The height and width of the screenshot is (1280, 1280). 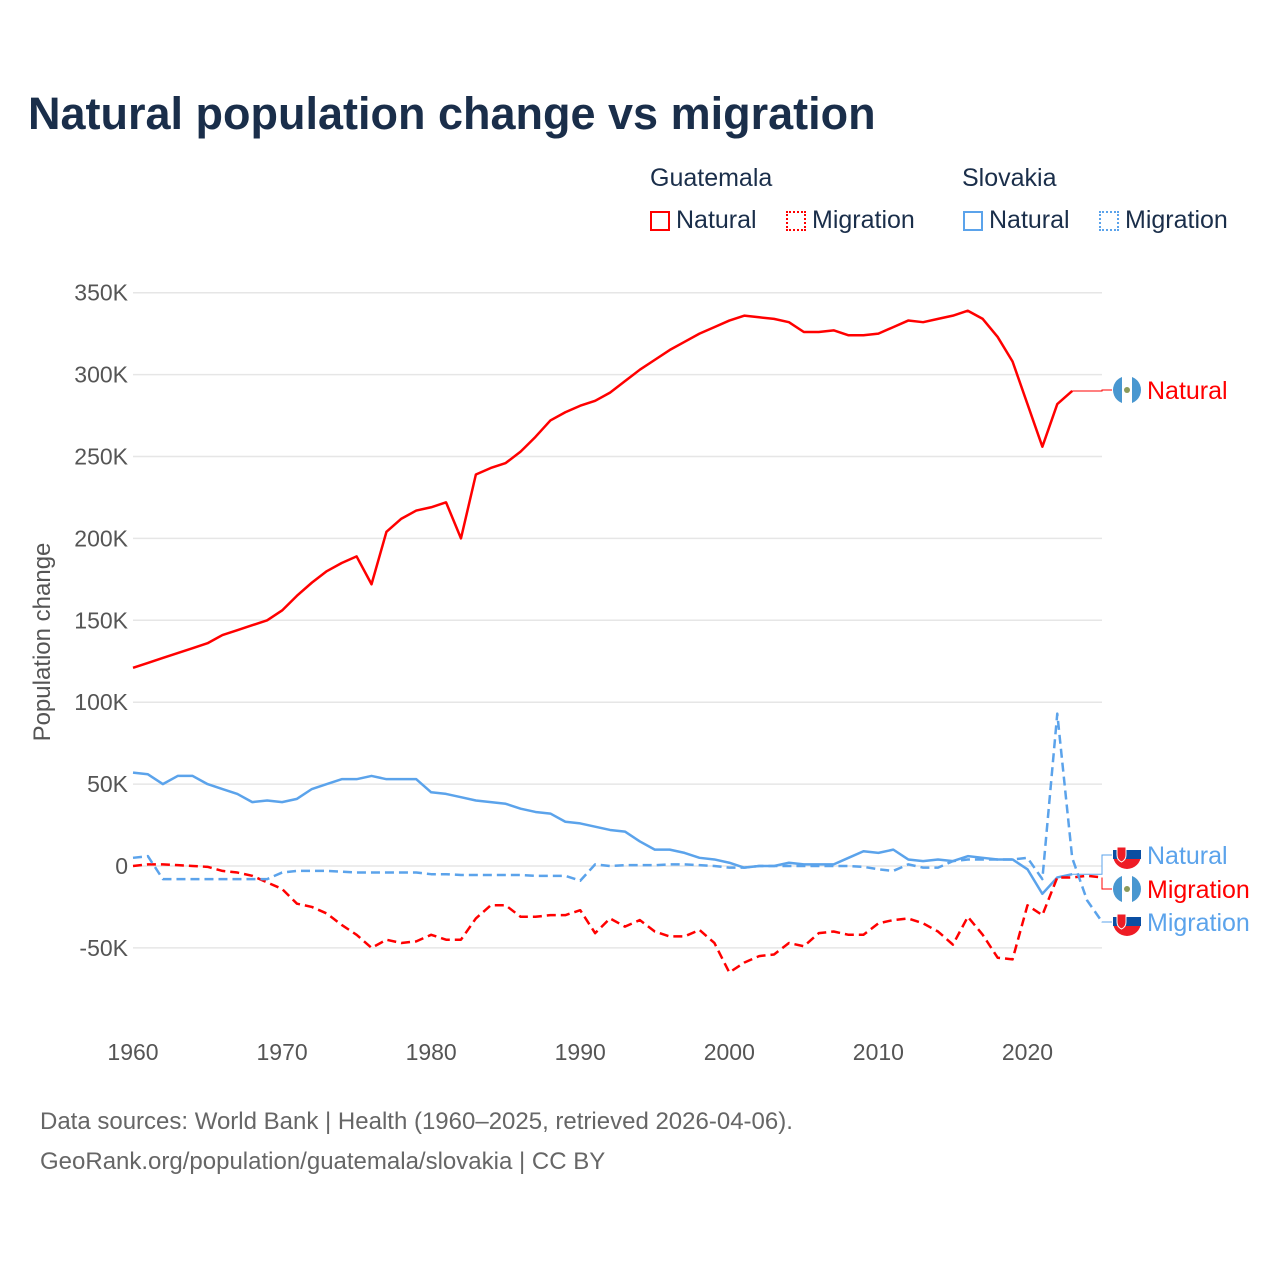 I want to click on legend-slovakia-natural: Natural, so click(x=1016, y=220).